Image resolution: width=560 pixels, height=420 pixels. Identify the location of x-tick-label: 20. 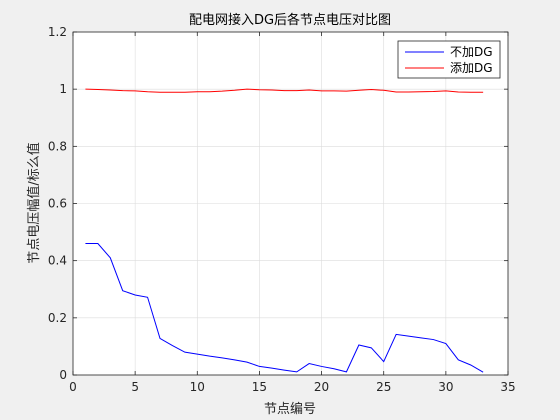
(321, 387).